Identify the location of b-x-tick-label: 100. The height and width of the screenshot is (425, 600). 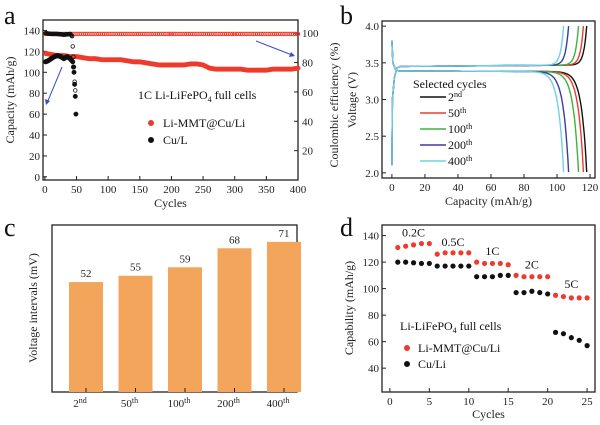
(557, 188).